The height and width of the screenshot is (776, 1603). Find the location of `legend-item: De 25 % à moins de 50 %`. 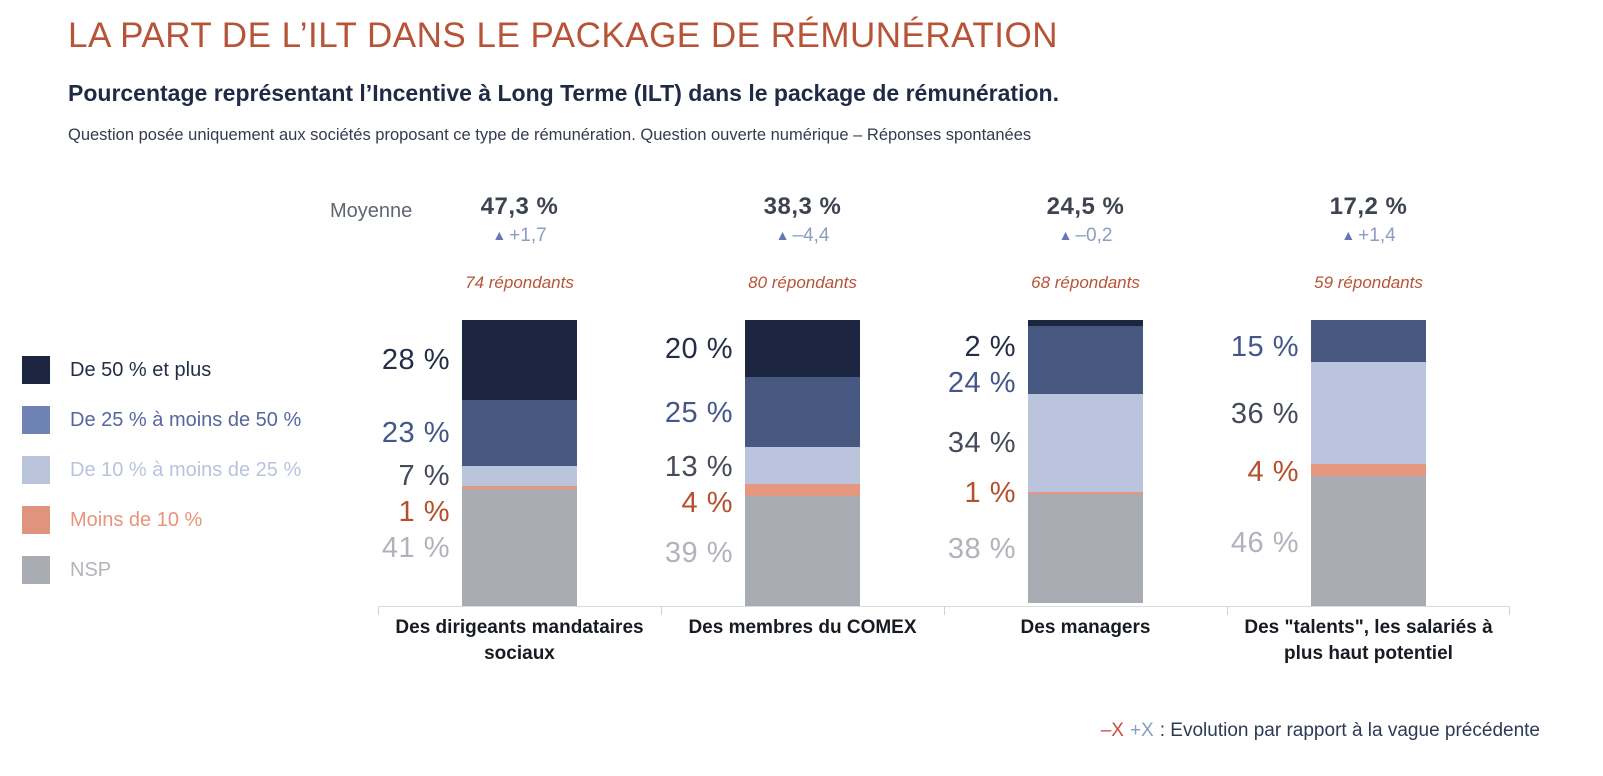

legend-item: De 25 % à moins de 50 % is located at coordinates (161, 420).